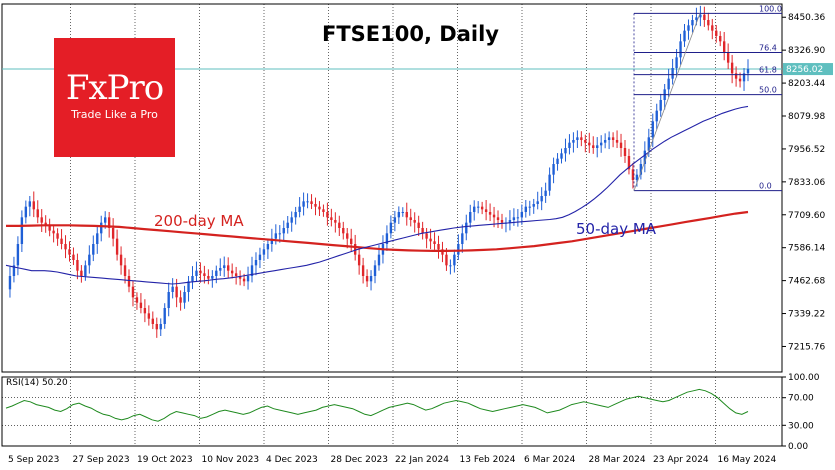 The width and height of the screenshot is (835, 470). What do you see at coordinates (768, 70) in the screenshot?
I see `fib-level-label: 61.8` at bounding box center [768, 70].